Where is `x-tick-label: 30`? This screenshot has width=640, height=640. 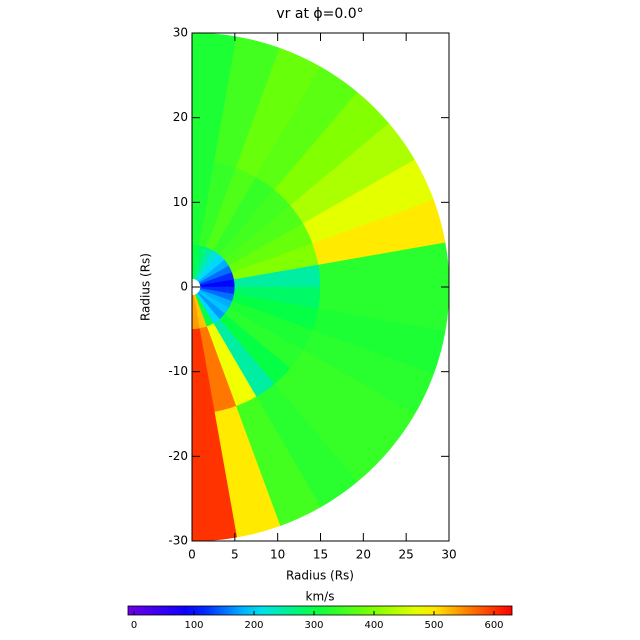
x-tick-label: 30 is located at coordinates (448, 555).